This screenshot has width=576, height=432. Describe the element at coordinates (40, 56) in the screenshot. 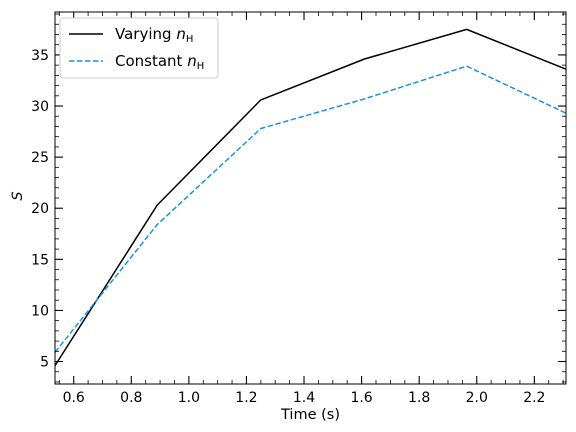

I see `y-tick-label: 35` at that location.